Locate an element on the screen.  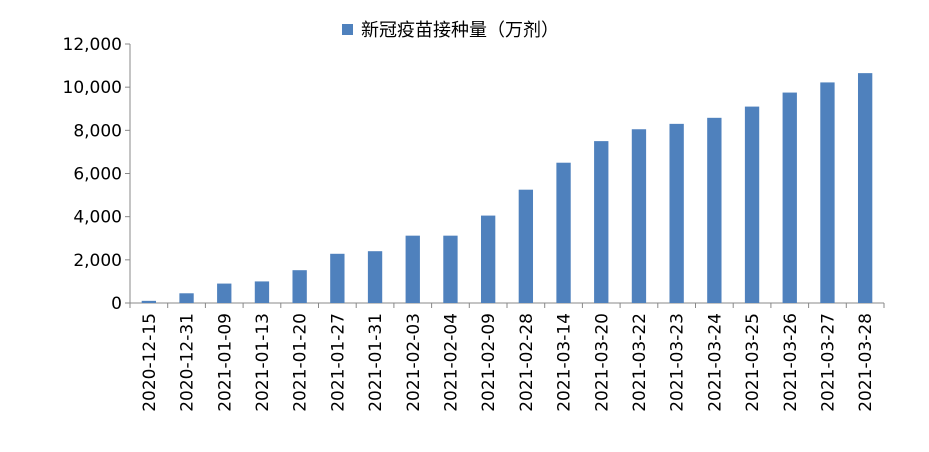
x-tick-label: 2021-01-20 is located at coordinates (301, 362).